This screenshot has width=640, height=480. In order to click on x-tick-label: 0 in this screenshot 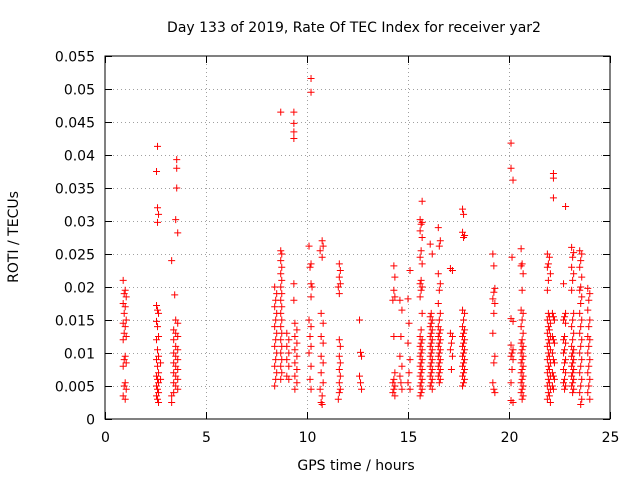, I will do `click(105, 438)`.